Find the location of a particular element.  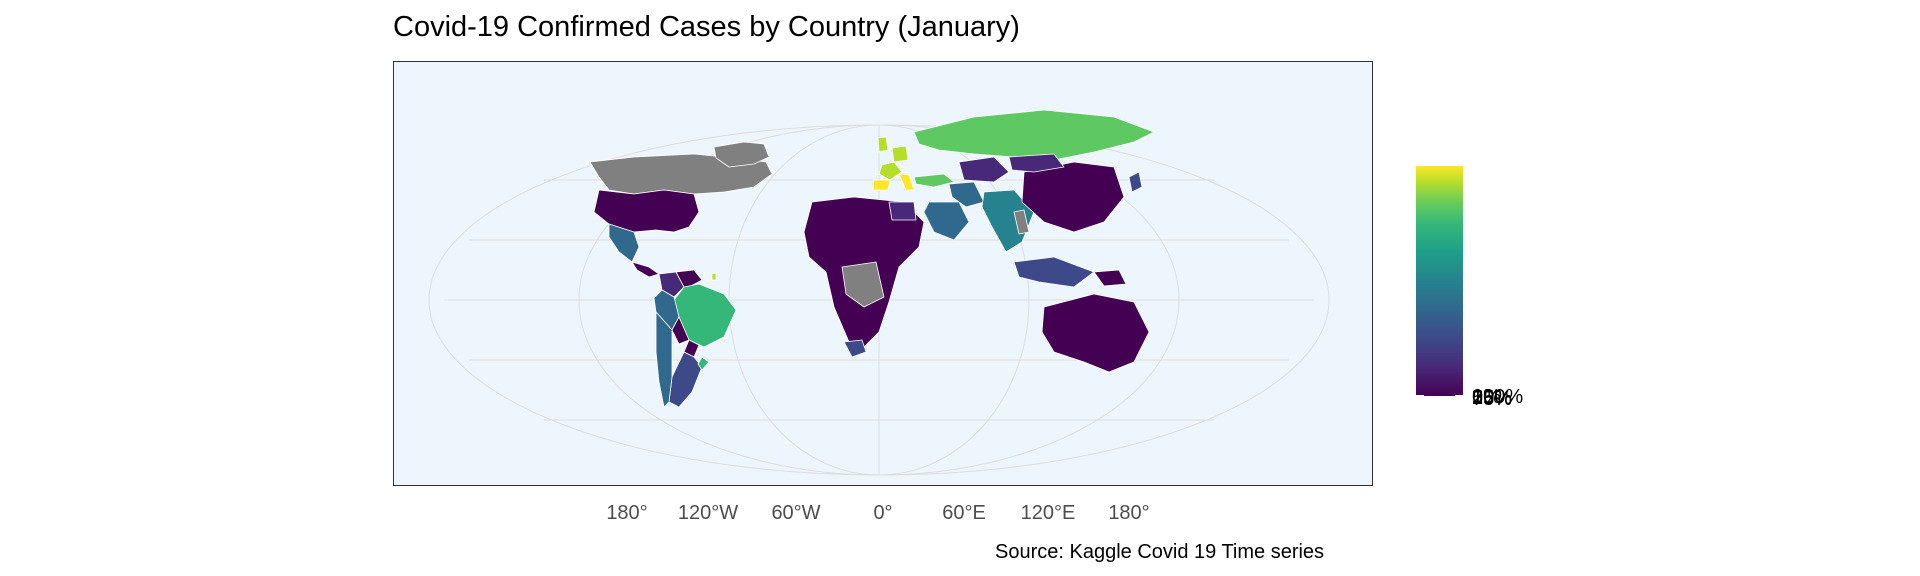

legend-label: 25% is located at coordinates (1492, 398).